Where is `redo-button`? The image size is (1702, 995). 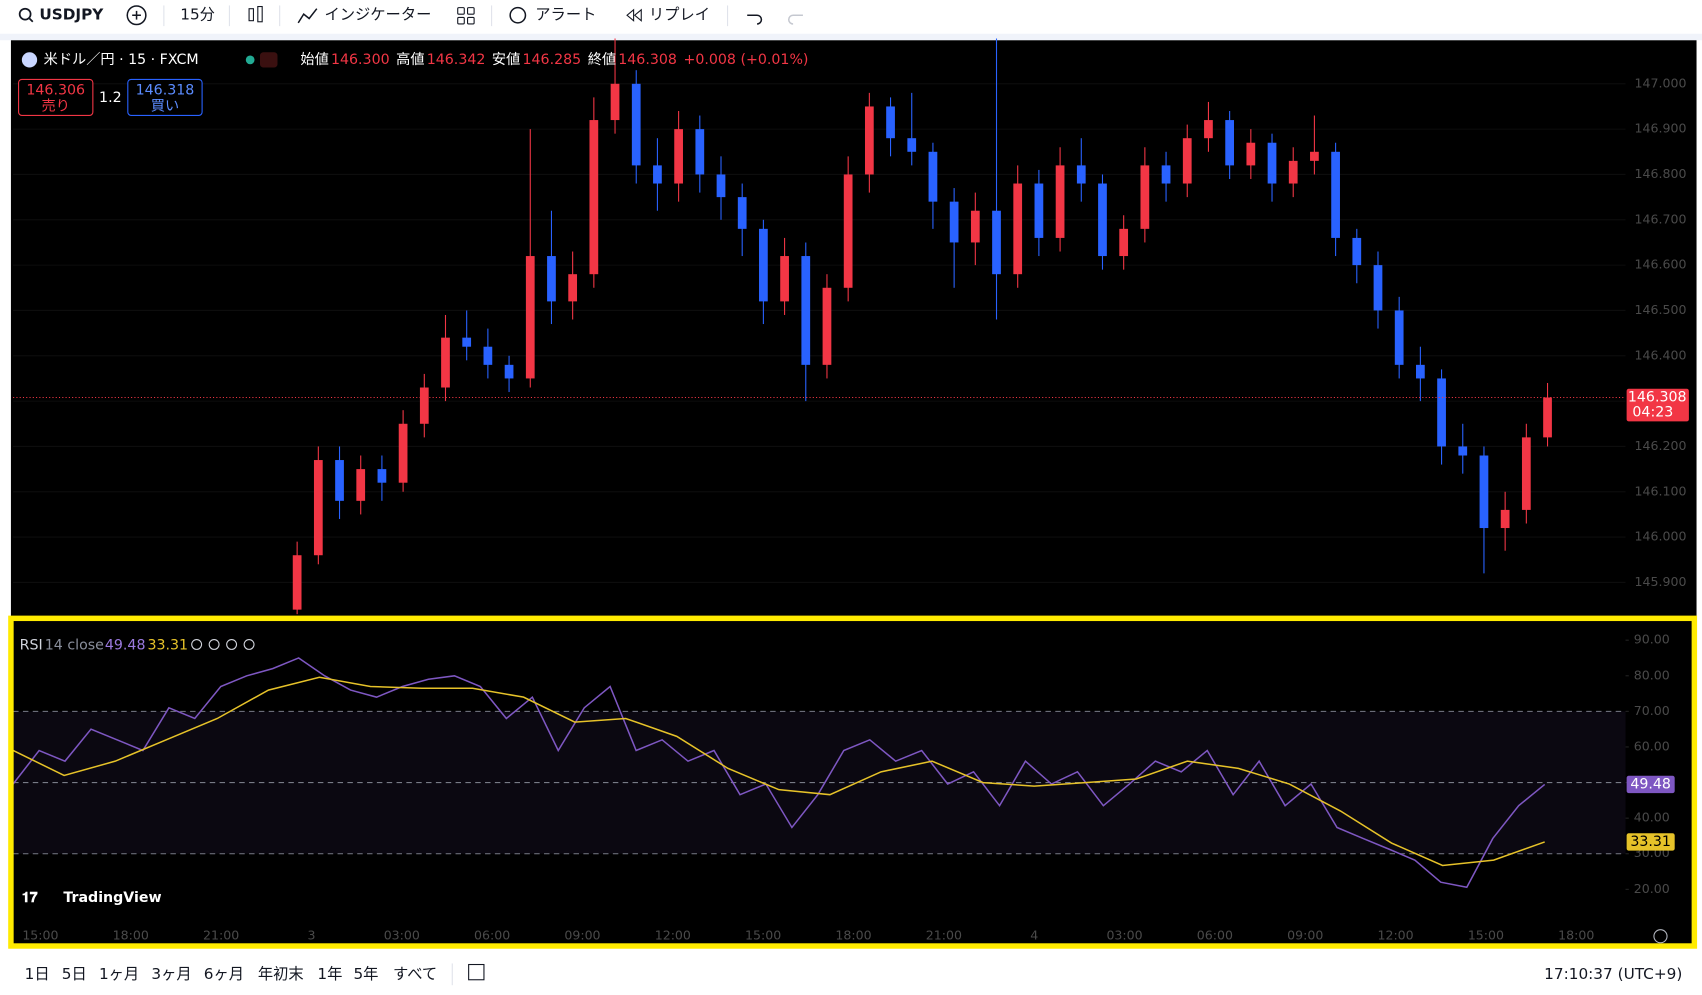
redo-button is located at coordinates (795, 19).